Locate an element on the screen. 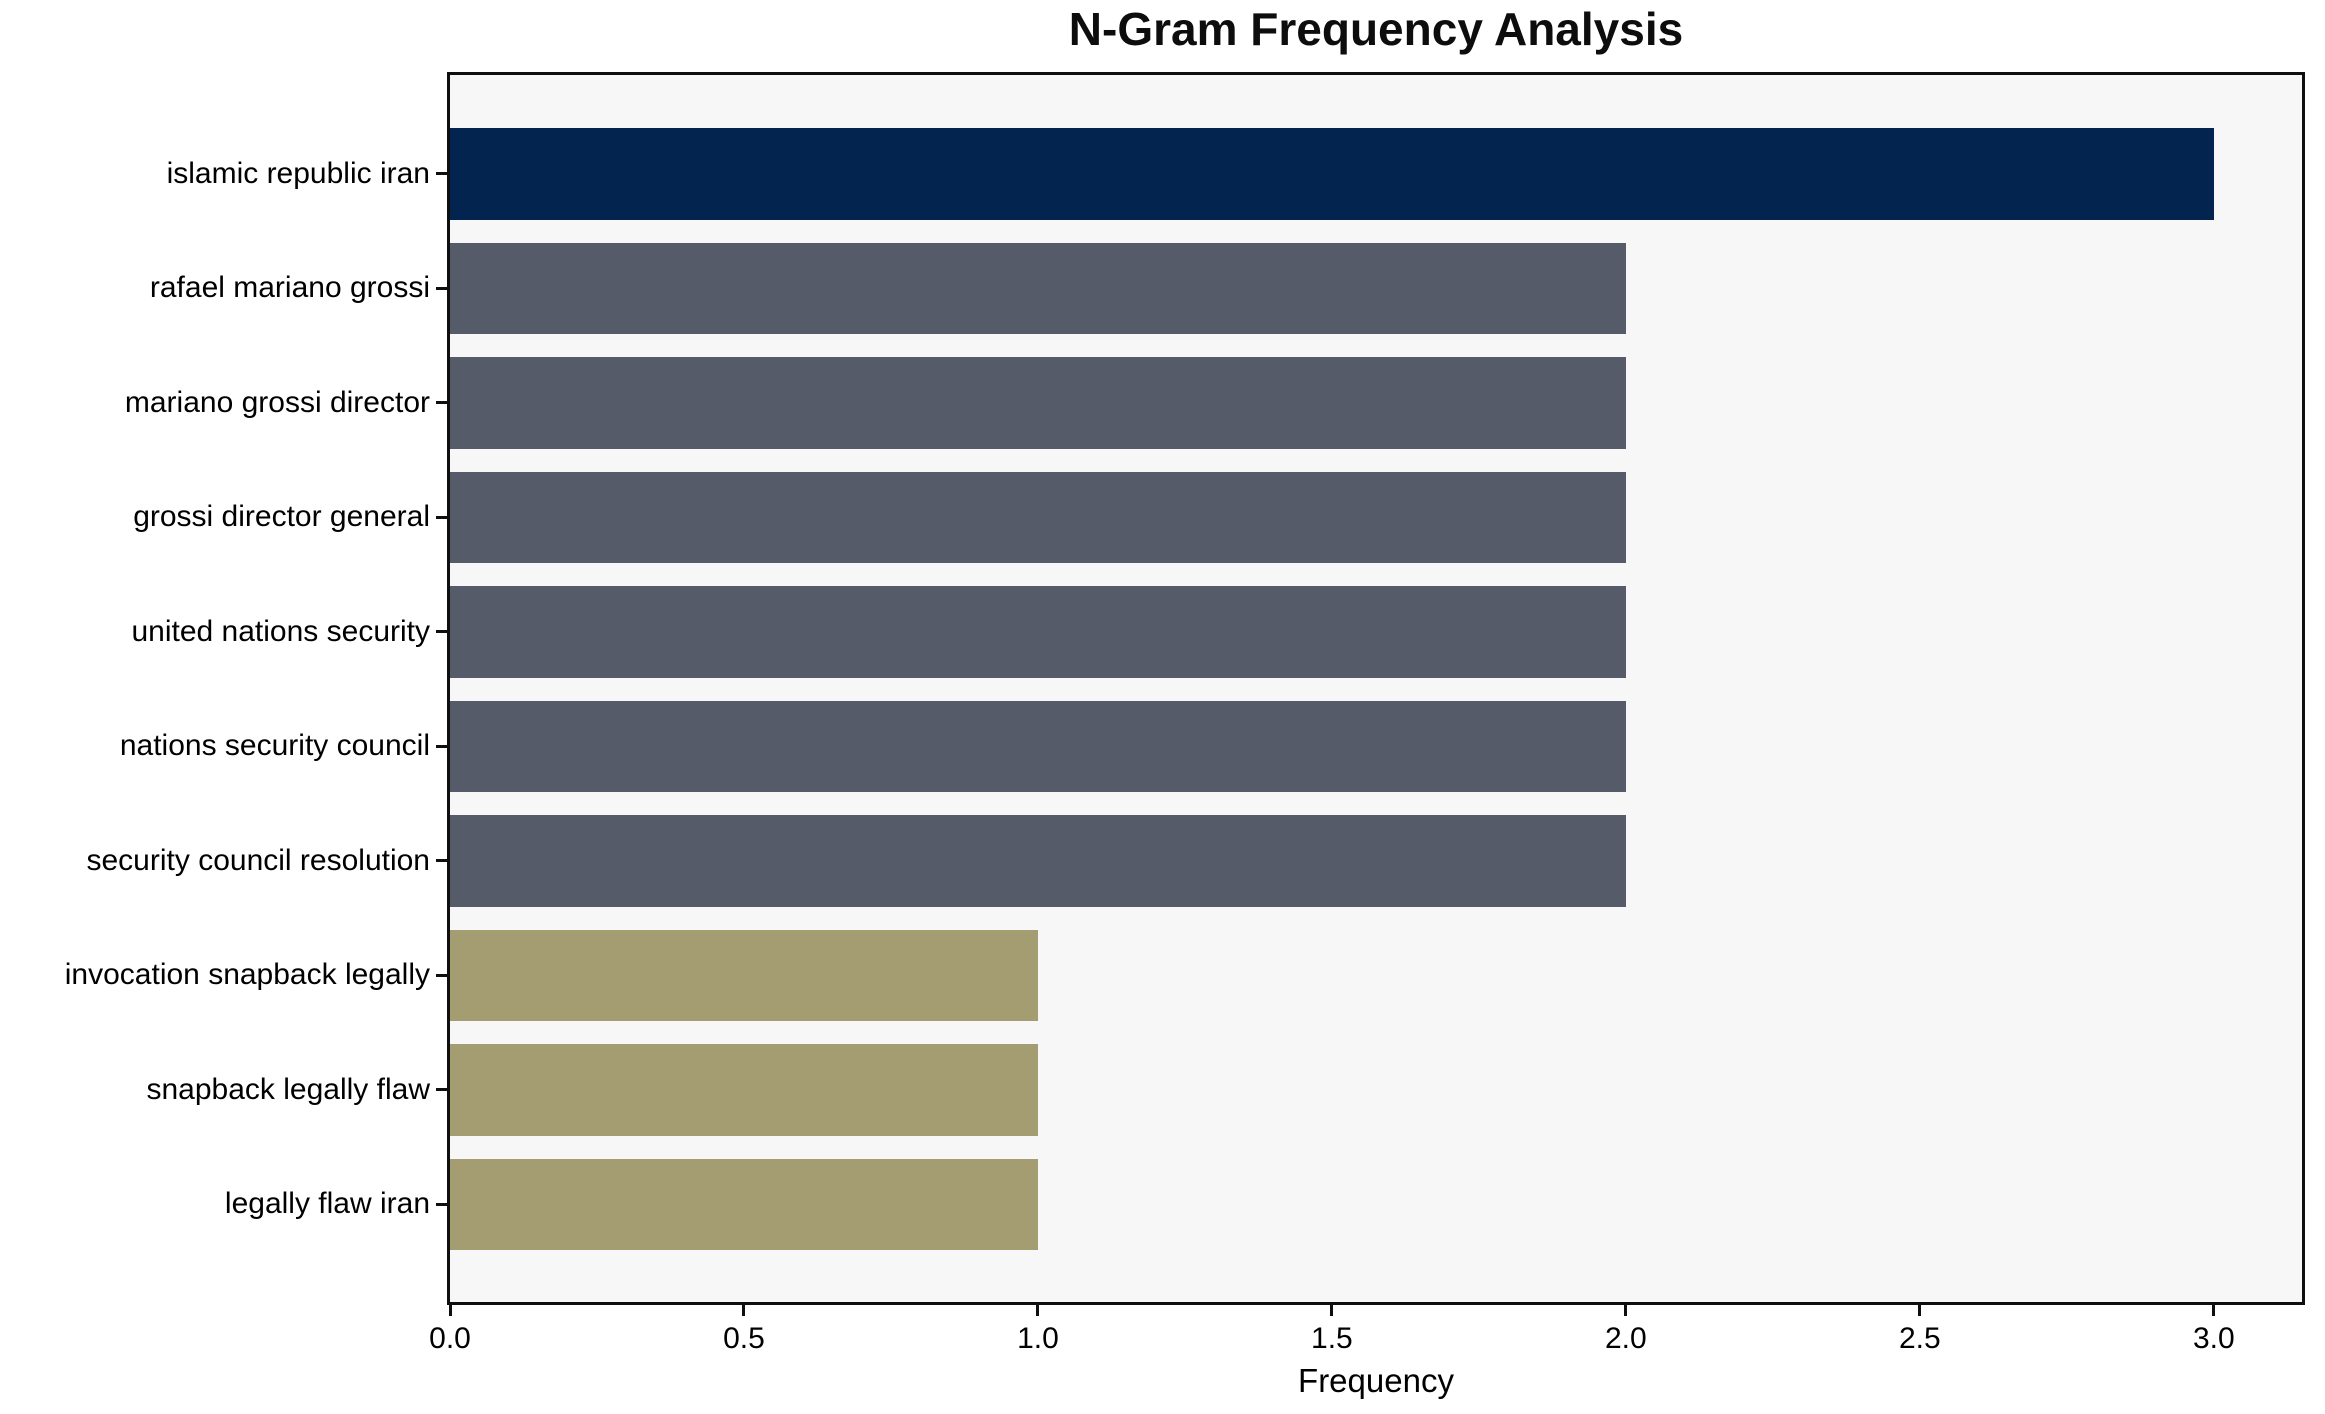 The height and width of the screenshot is (1414, 2325). bar-invocation-snapback-legally is located at coordinates (744, 975).